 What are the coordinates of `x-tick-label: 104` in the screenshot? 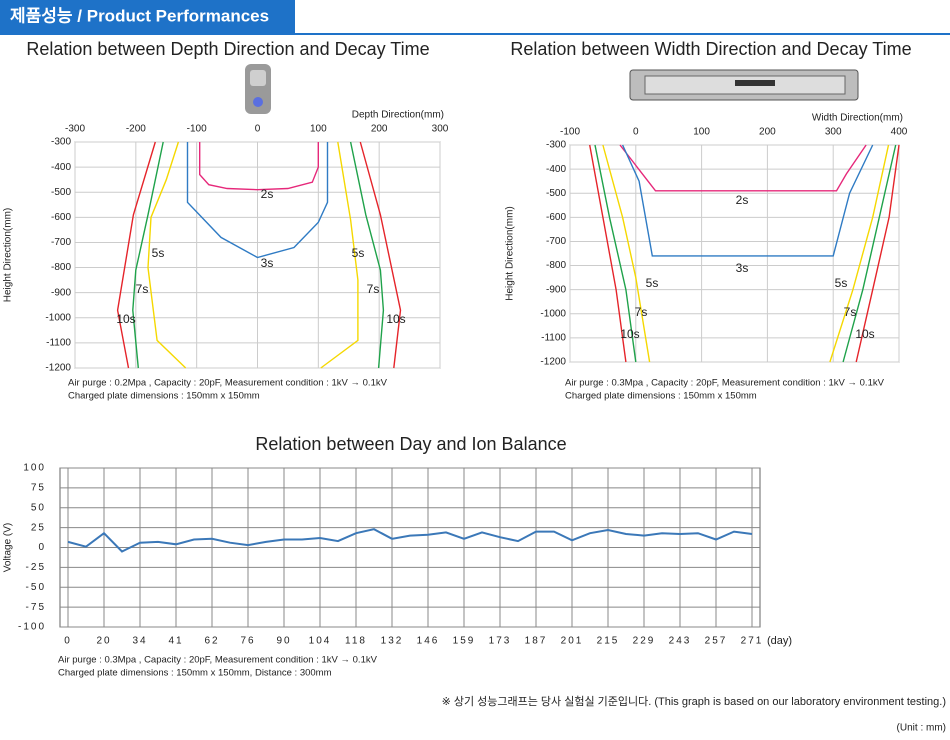 It's located at (320, 641).